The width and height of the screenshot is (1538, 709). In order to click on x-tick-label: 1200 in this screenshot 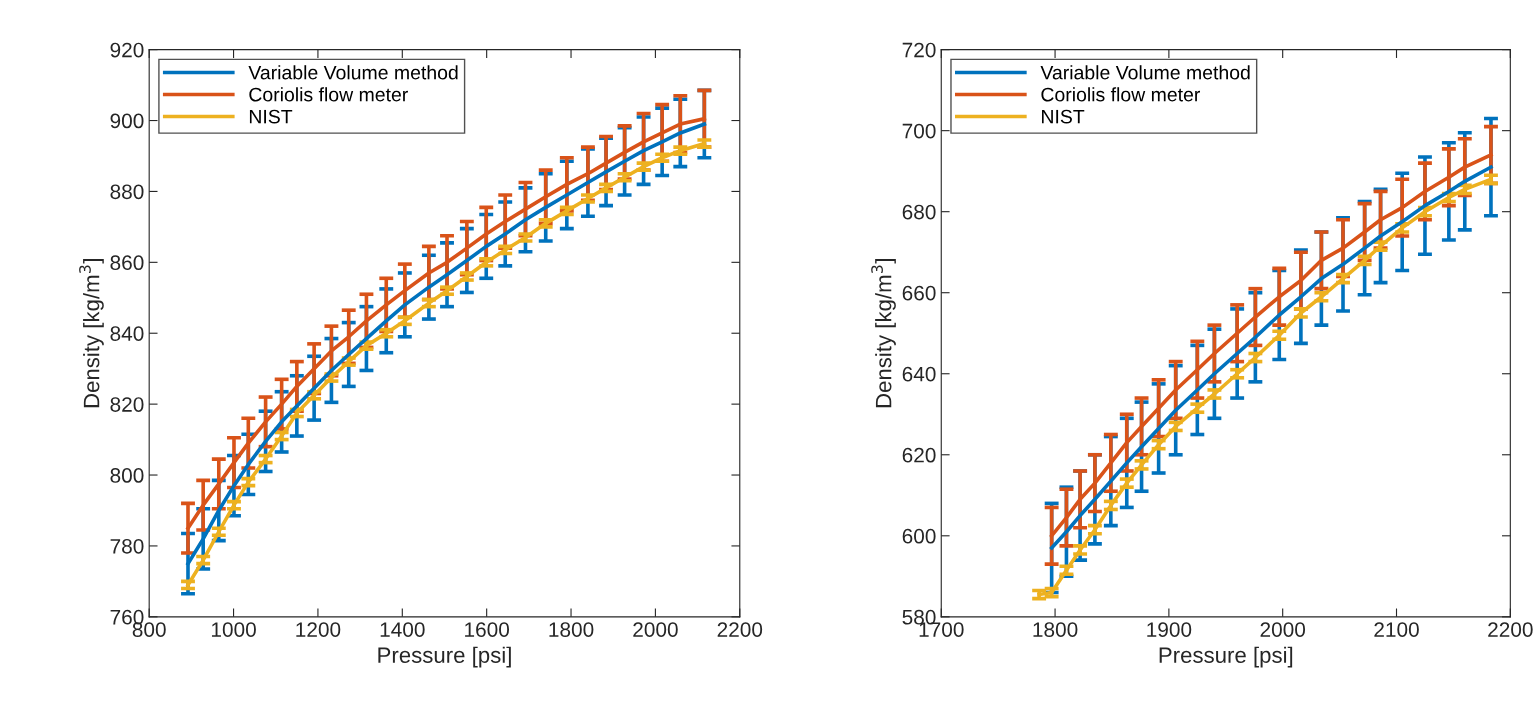, I will do `click(318, 629)`.